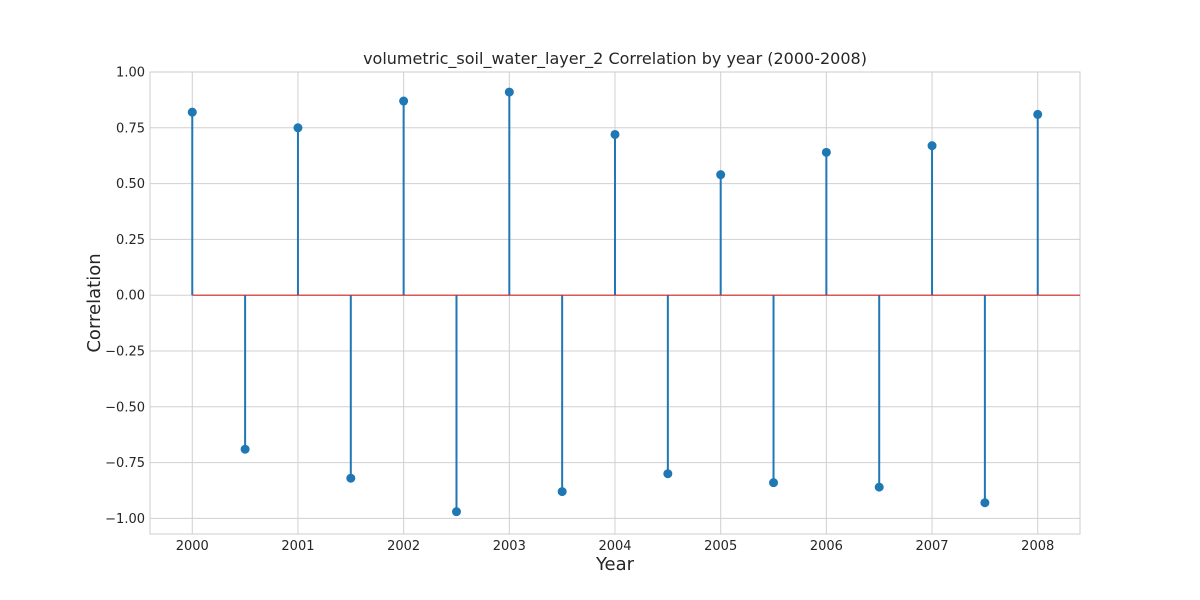 This screenshot has width=1200, height=600. I want to click on x-tick-labels: 2000 2001 2002 2003 2004 2005 2006 2007 2008, so click(615, 546).